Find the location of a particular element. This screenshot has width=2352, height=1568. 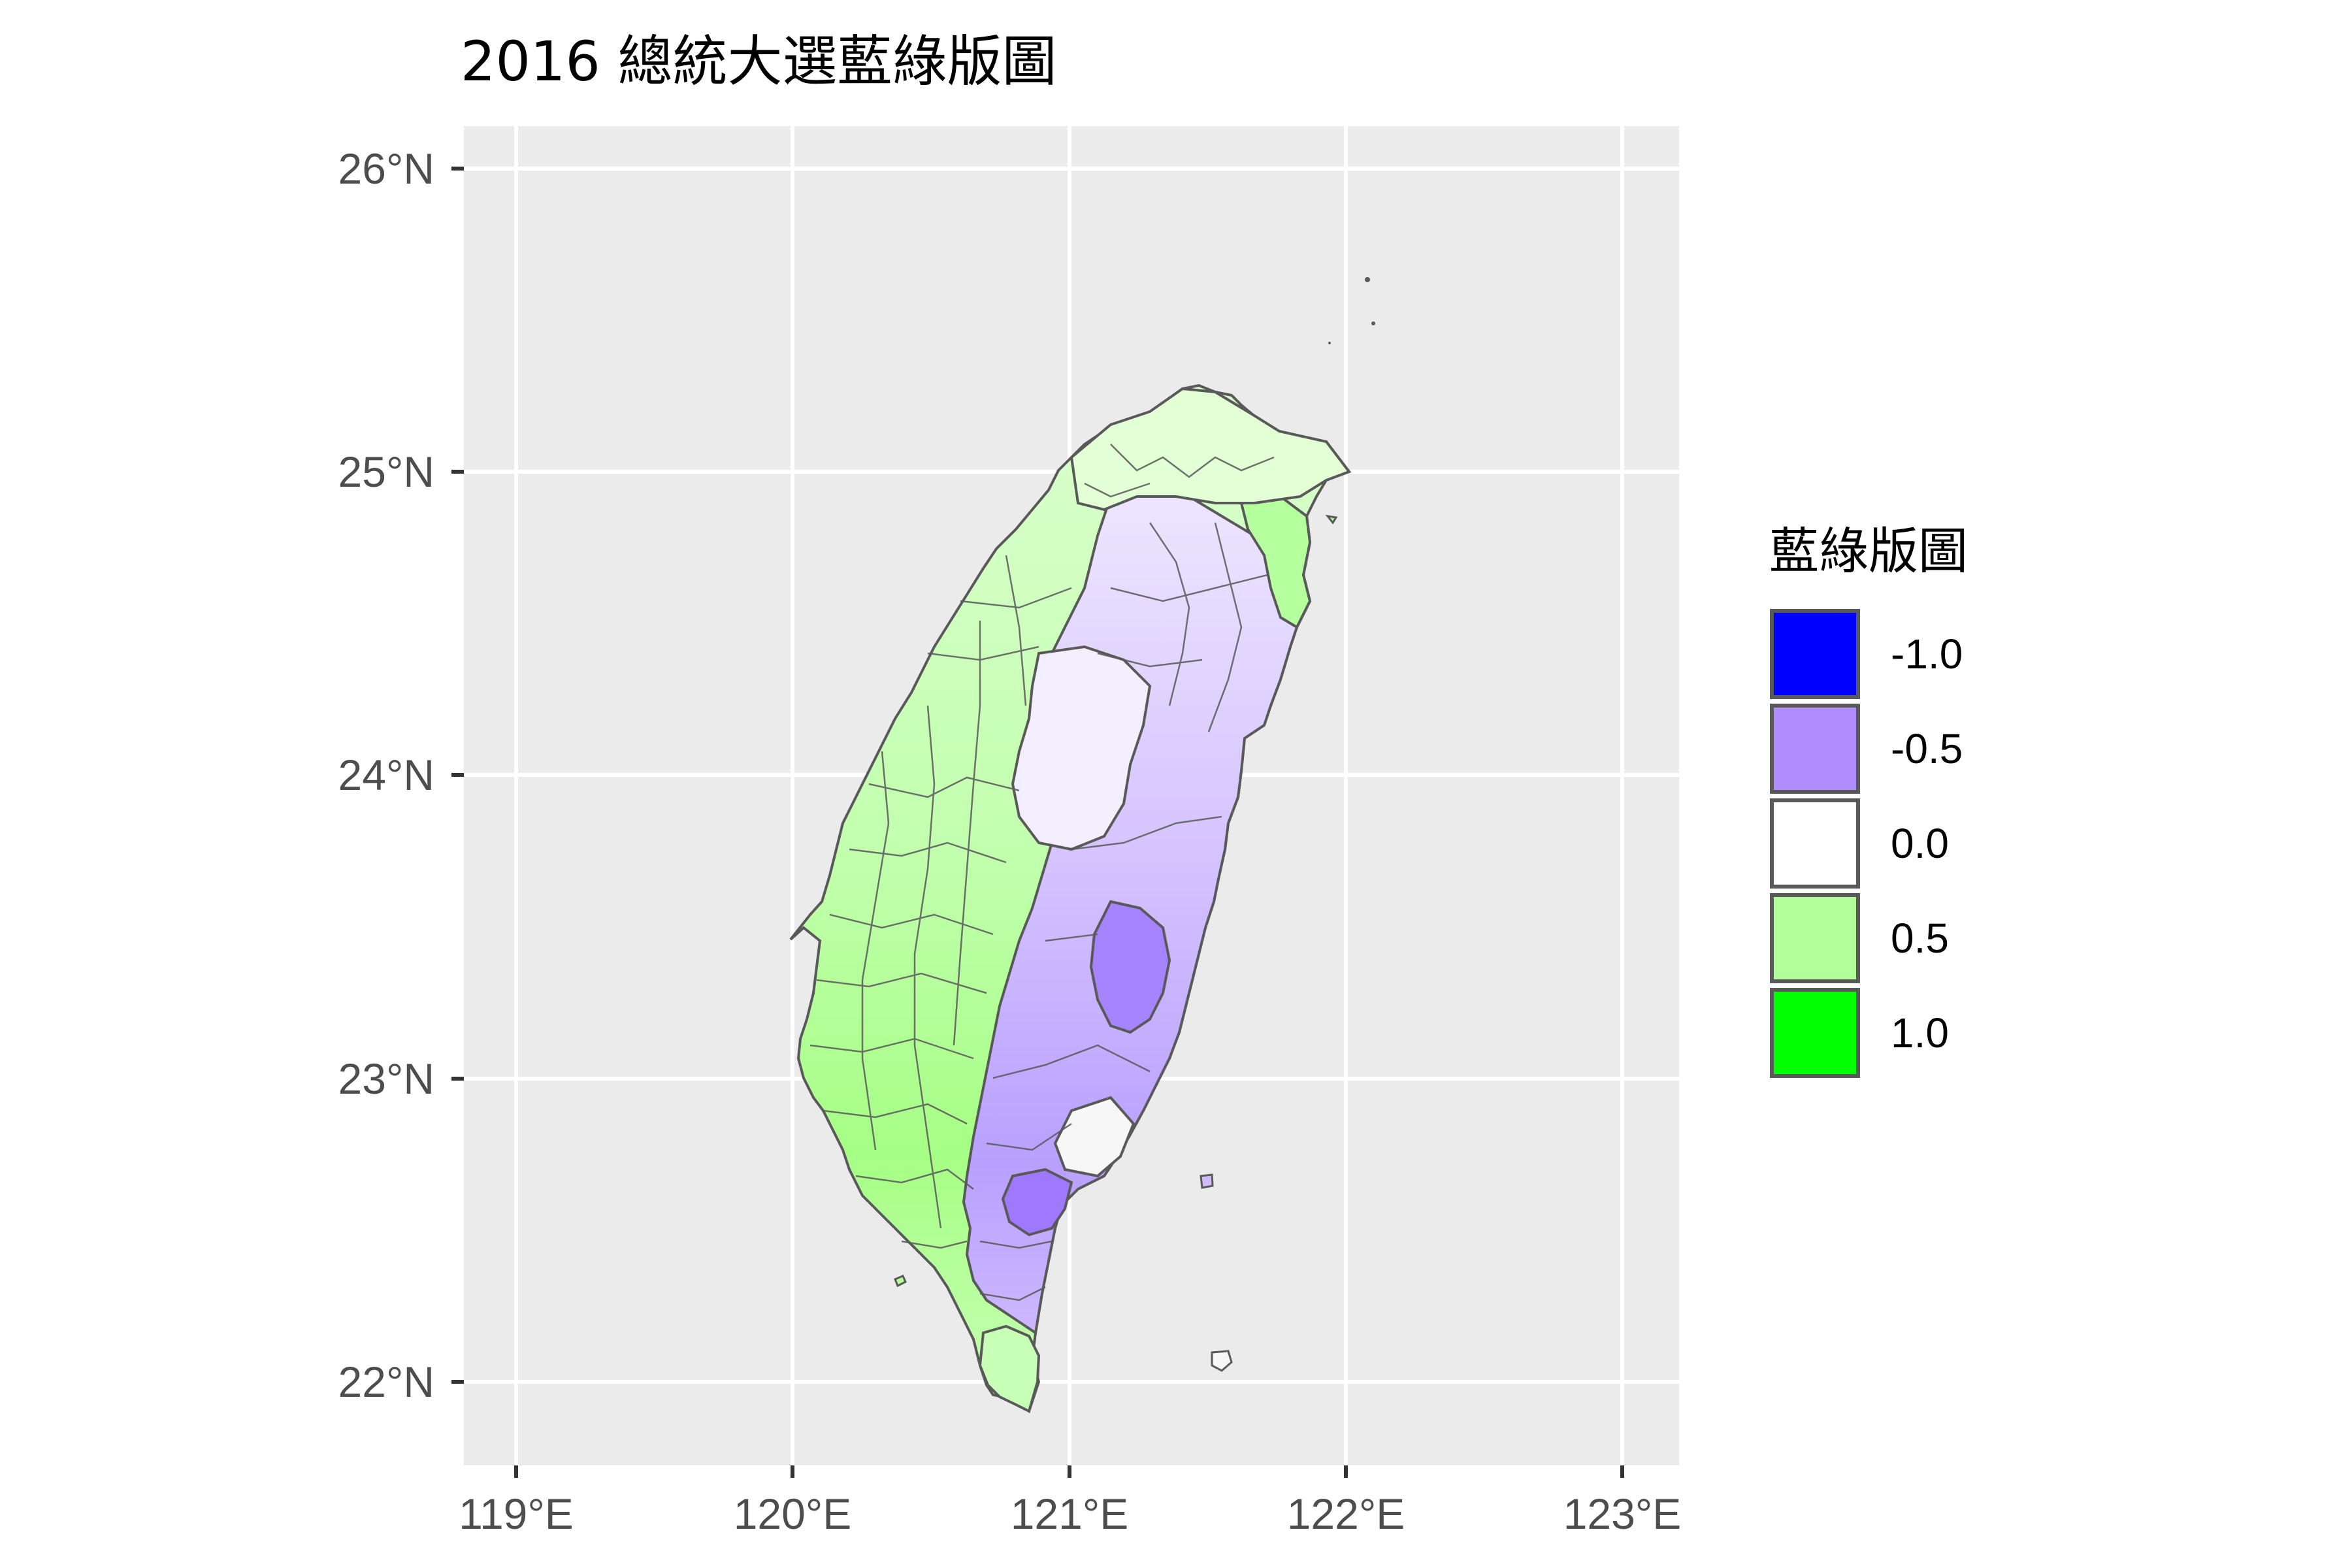

northeast-green-region is located at coordinates (1275, 562).